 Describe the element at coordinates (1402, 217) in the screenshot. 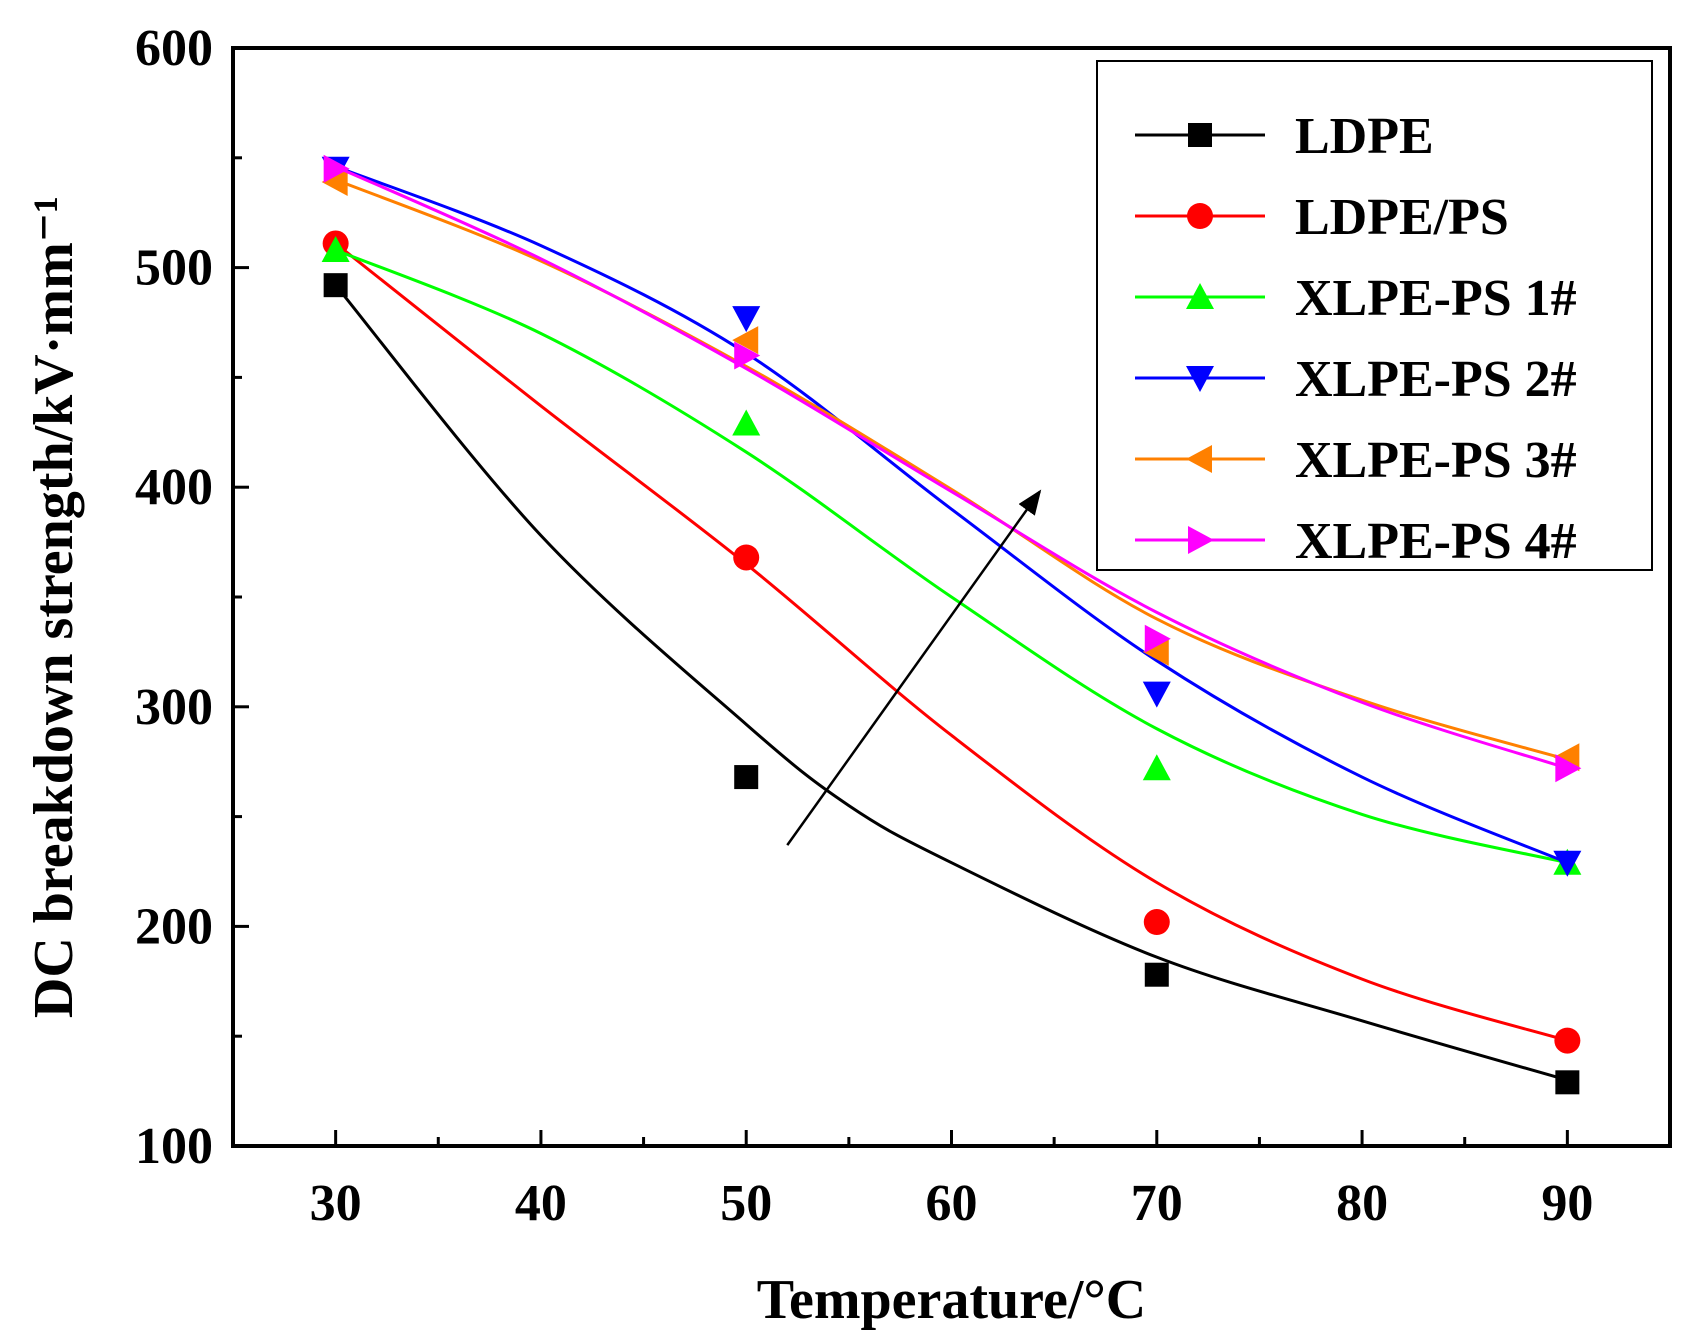

I see `legend-label-ldpe-ps: LDPE/PS` at that location.